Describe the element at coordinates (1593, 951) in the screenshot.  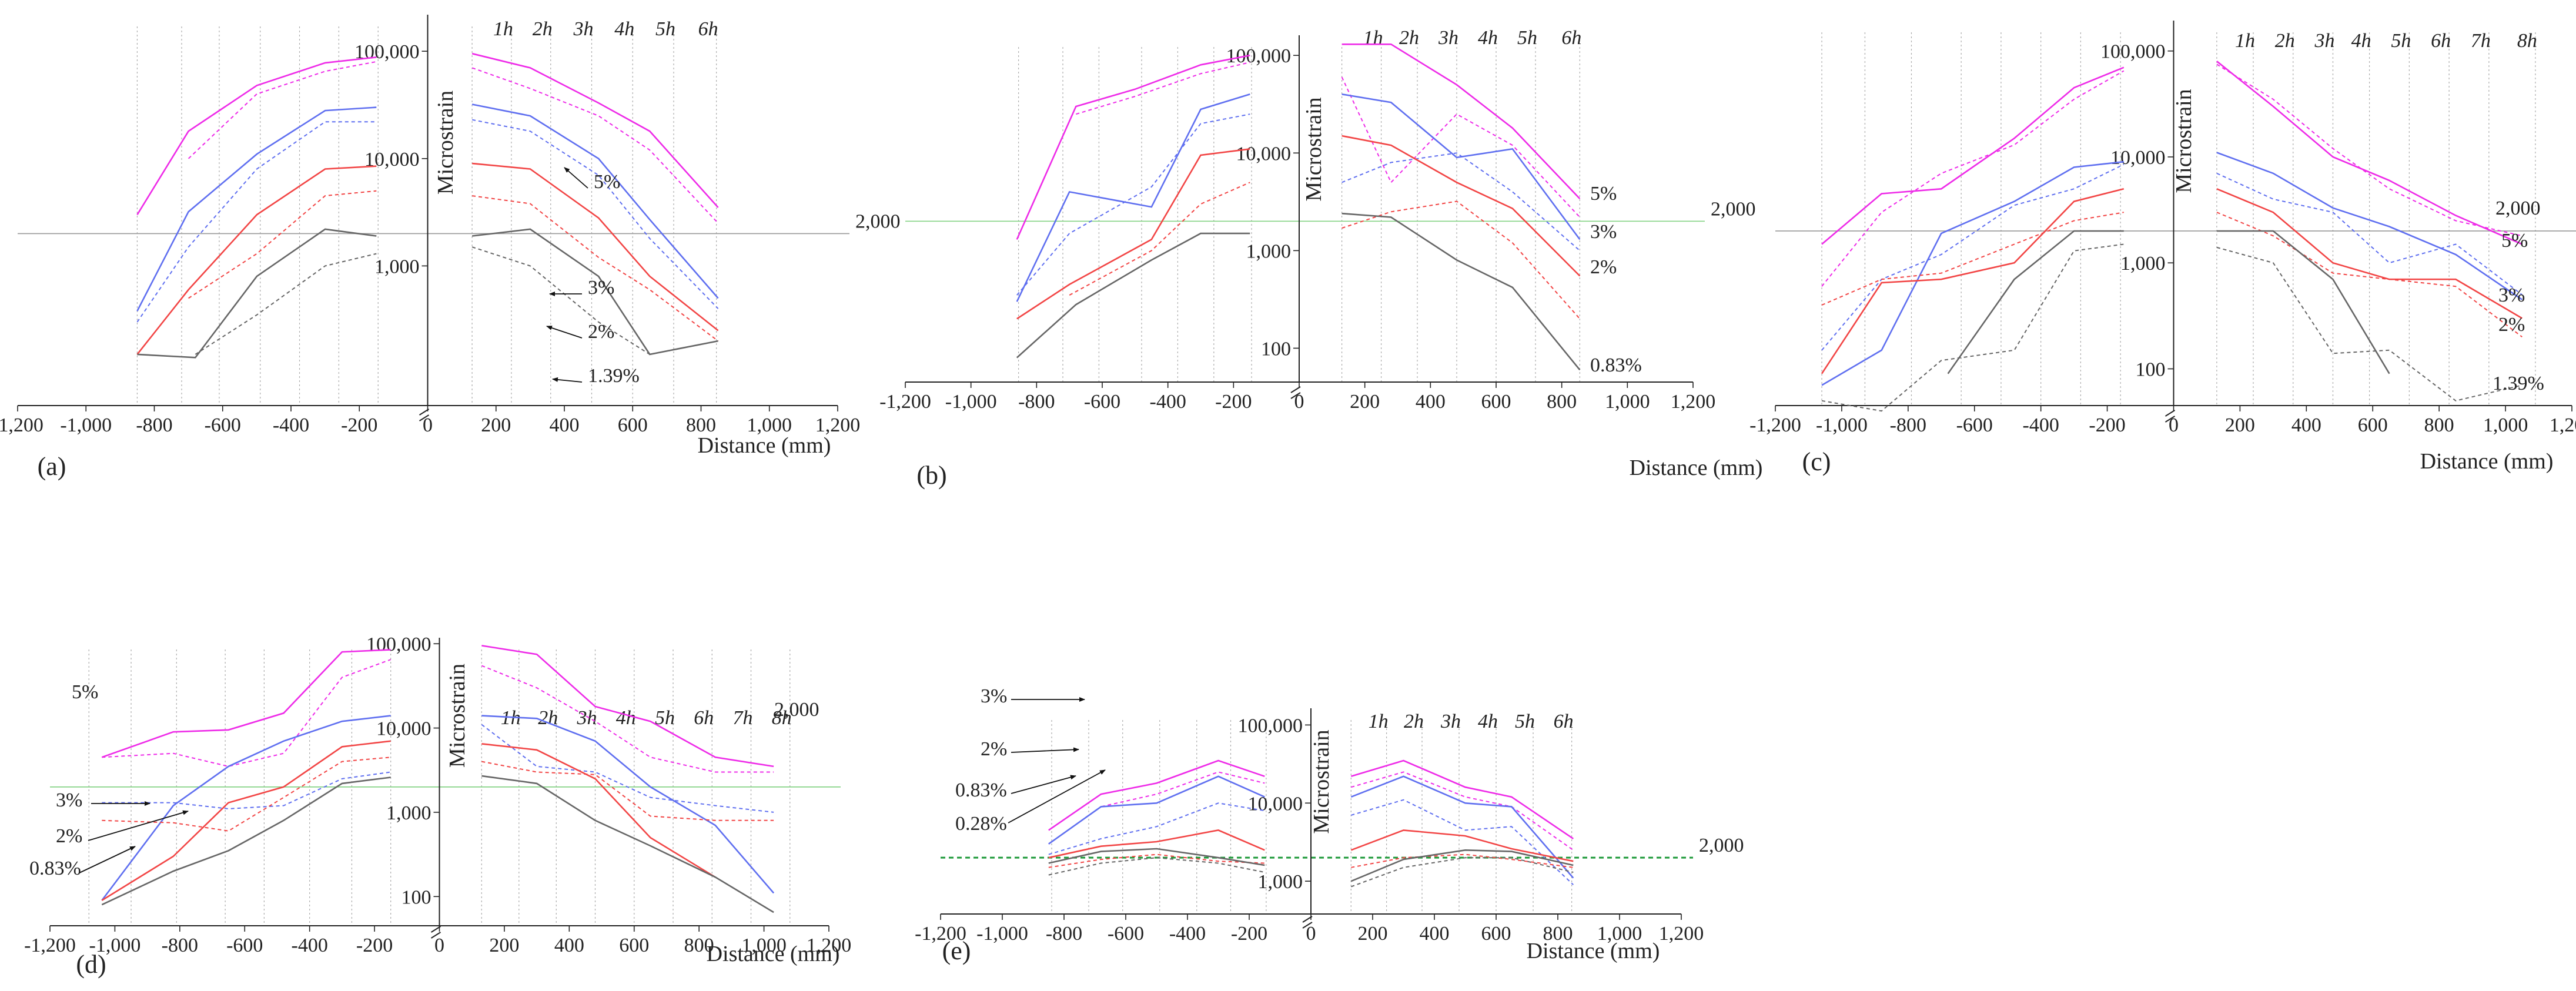
I see `x-axis-label: Distance (mm)` at that location.